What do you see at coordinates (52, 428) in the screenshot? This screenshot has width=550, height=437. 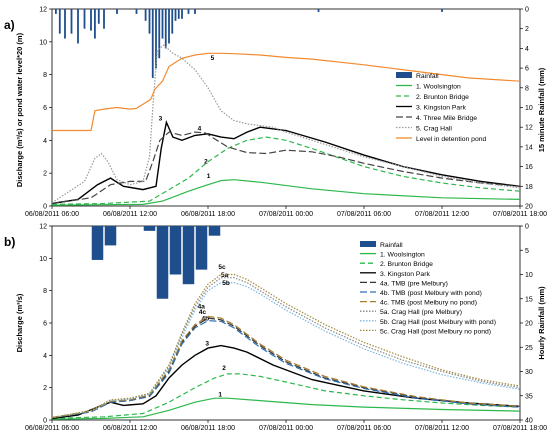 I see `x-tick-label: 06/08/2011 06:00` at bounding box center [52, 428].